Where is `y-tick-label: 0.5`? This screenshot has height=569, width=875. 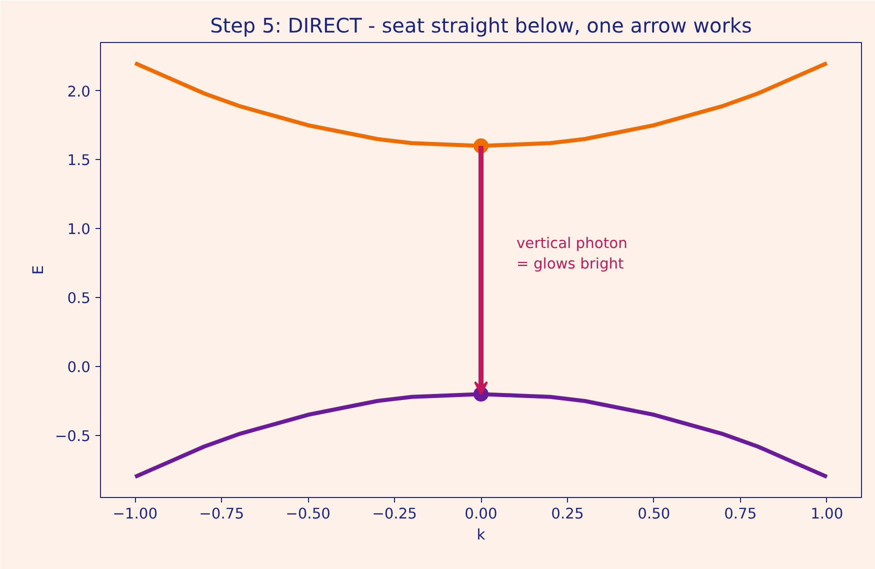 y-tick-label: 0.5 is located at coordinates (79, 299).